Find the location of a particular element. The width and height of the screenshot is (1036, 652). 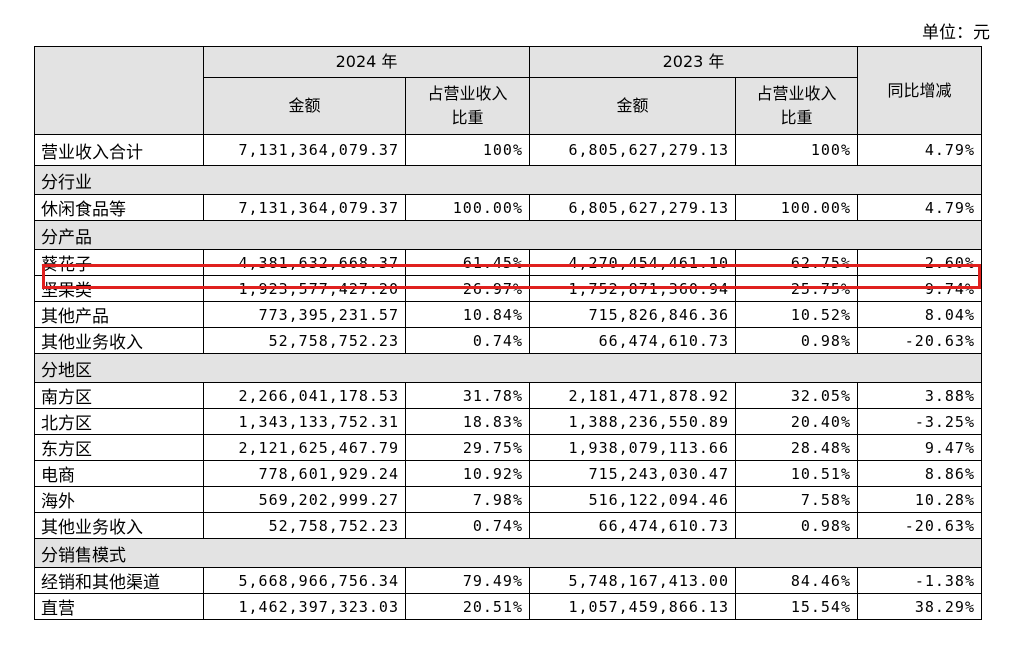

row-label: 坚果类 is located at coordinates (119, 289).